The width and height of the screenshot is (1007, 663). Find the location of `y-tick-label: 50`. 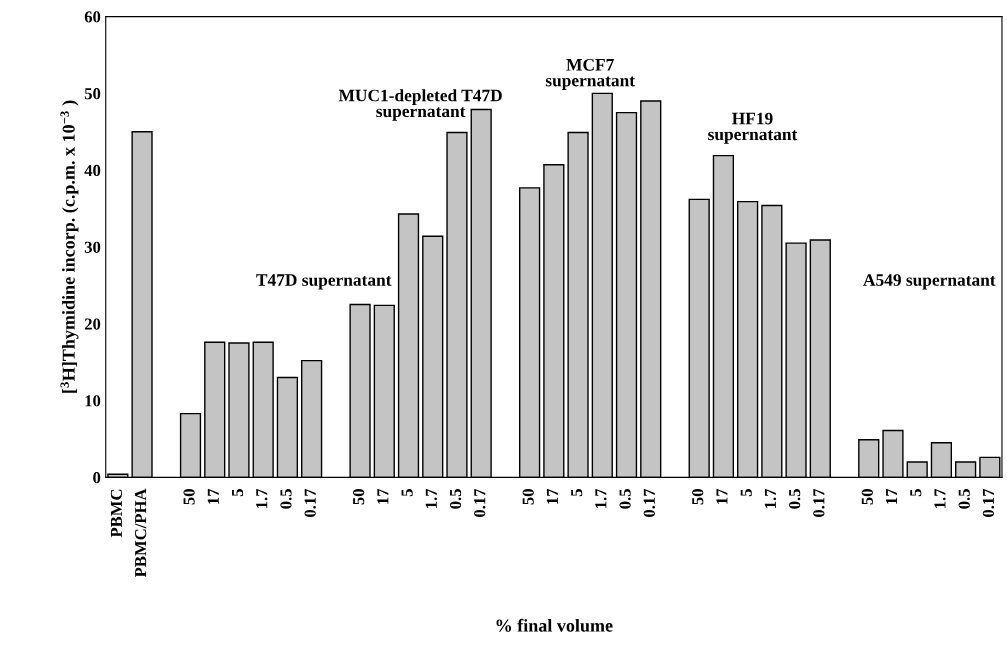

y-tick-label: 50 is located at coordinates (92, 94).